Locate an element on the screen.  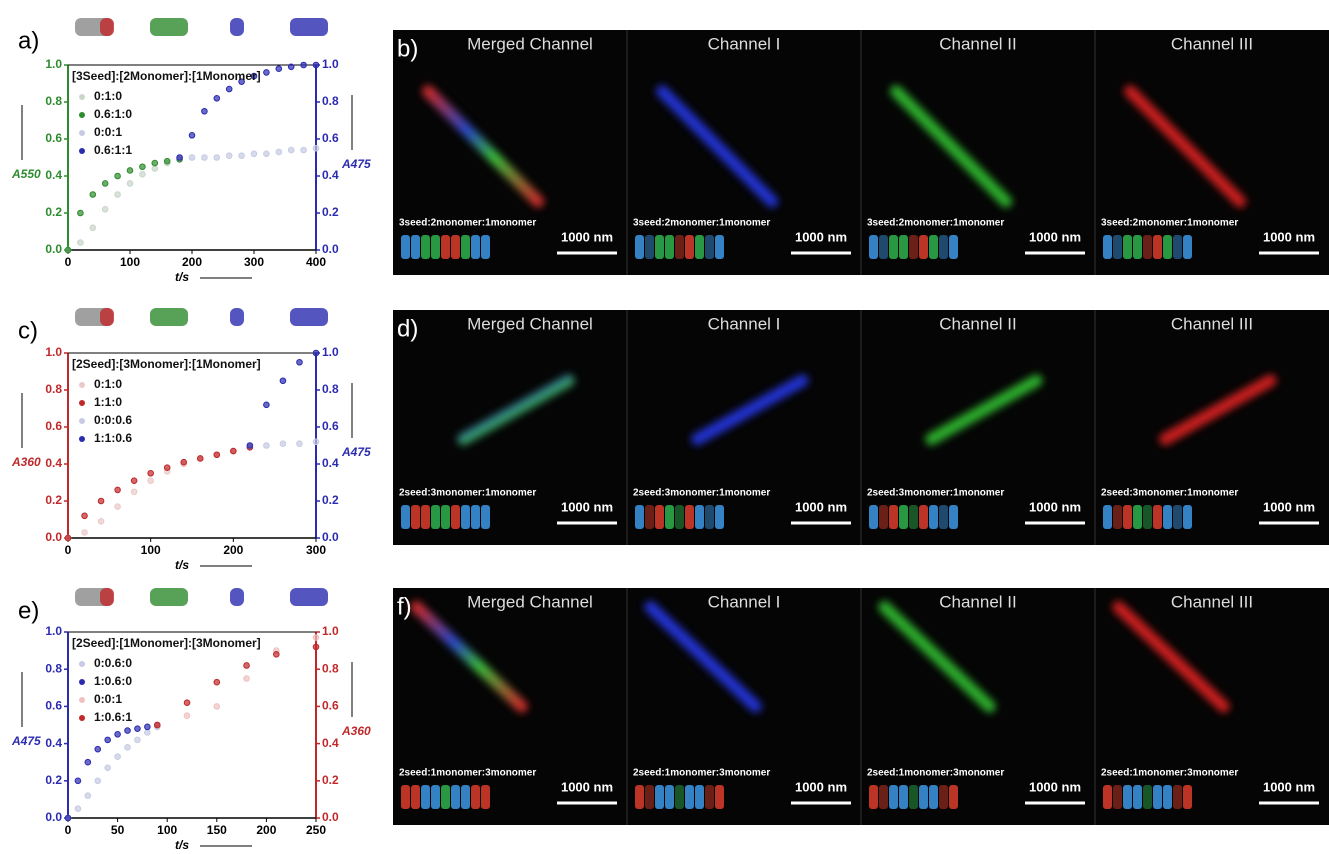
y-tick-label: 0.8 is located at coordinates (53, 389).